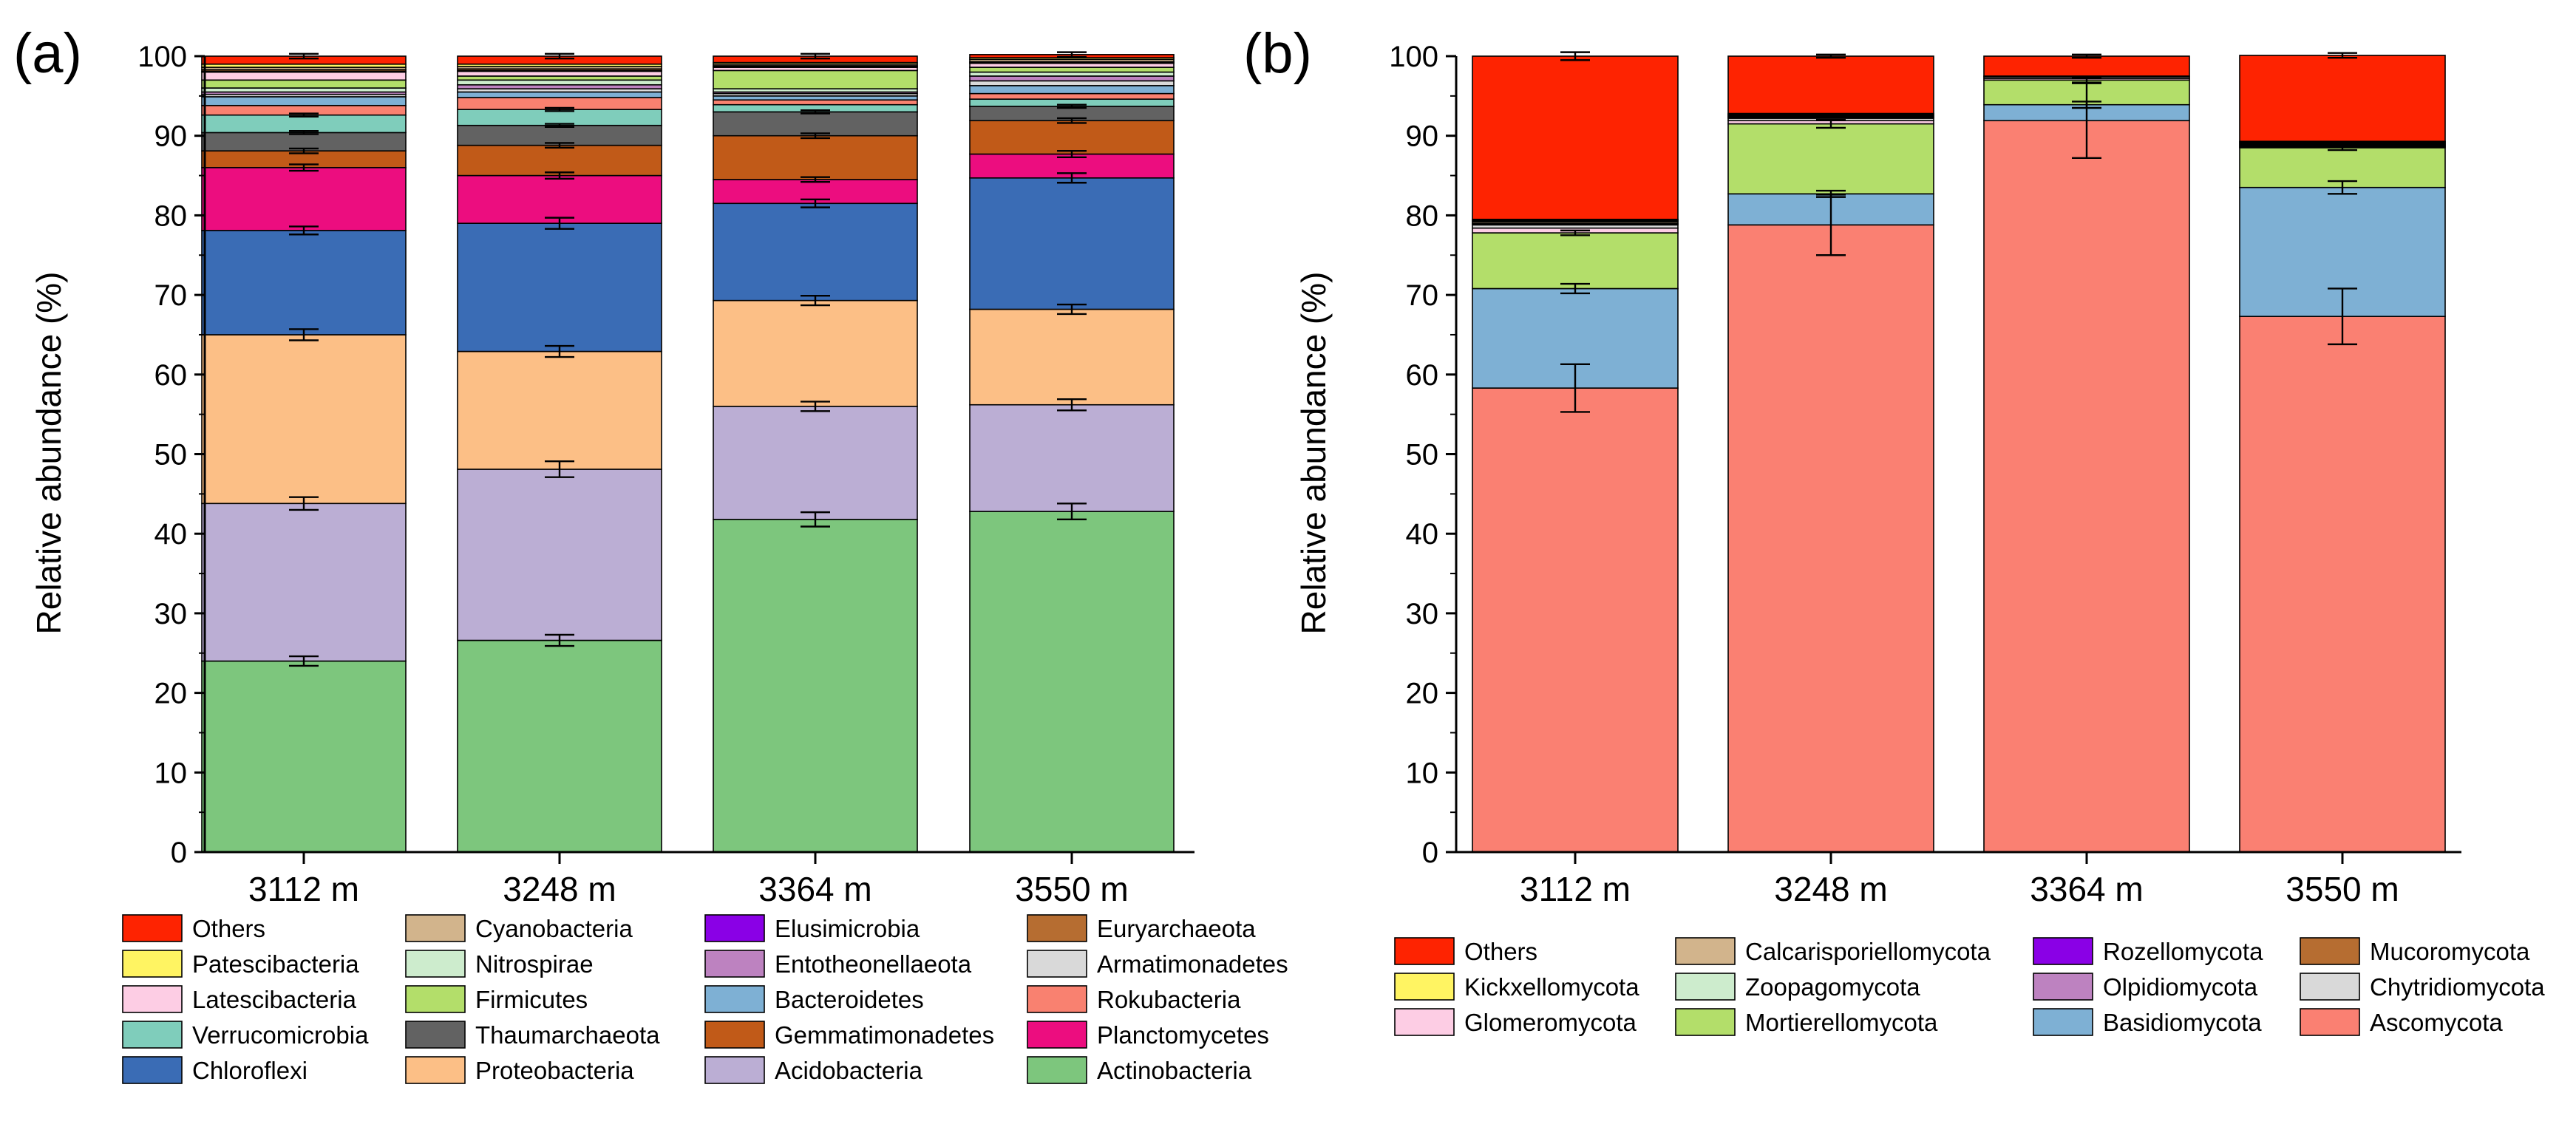 The width and height of the screenshot is (2576, 1127). What do you see at coordinates (1192, 964) in the screenshot?
I see `legend-label: Armatimonadetes` at bounding box center [1192, 964].